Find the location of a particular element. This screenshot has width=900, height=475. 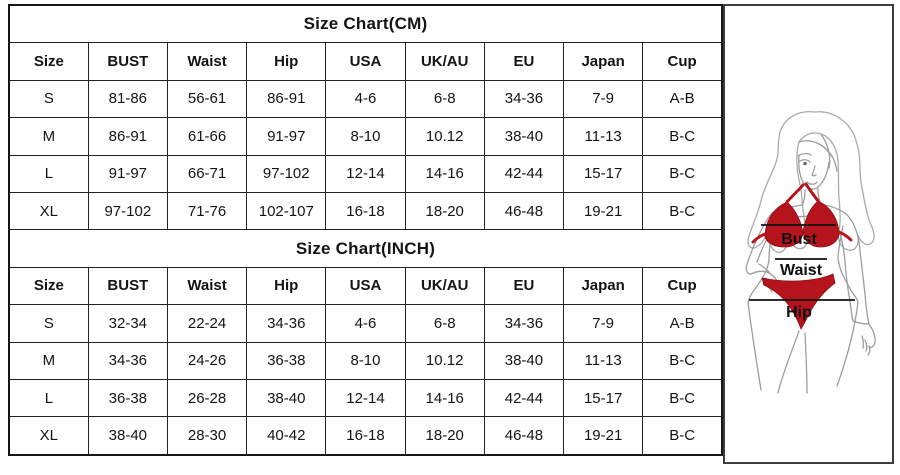

title-row-cm: Size Chart(CM) is located at coordinates (365, 24).